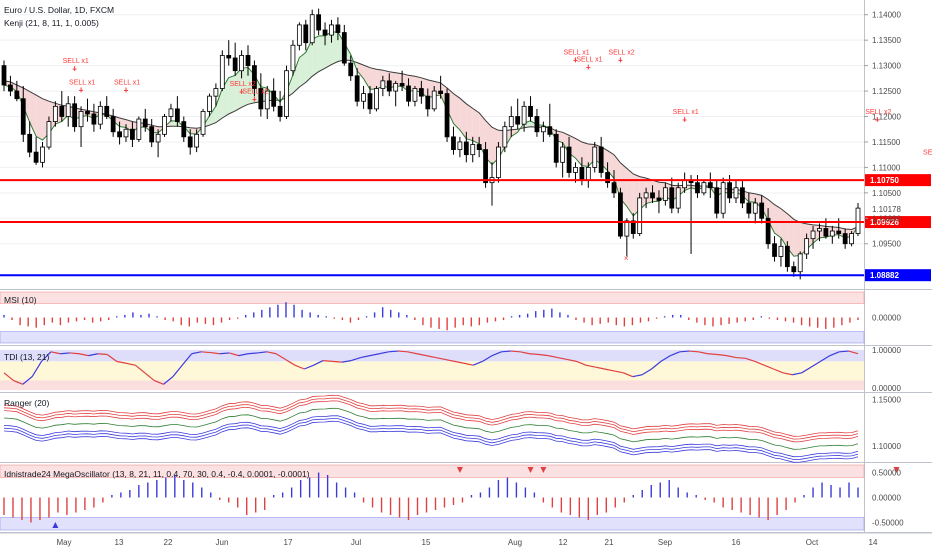 Image resolution: width=932 pixels, height=550 pixels. I want to click on overlay-title: Kenji (21, 8, 11, 1, 0.005), so click(51, 23).